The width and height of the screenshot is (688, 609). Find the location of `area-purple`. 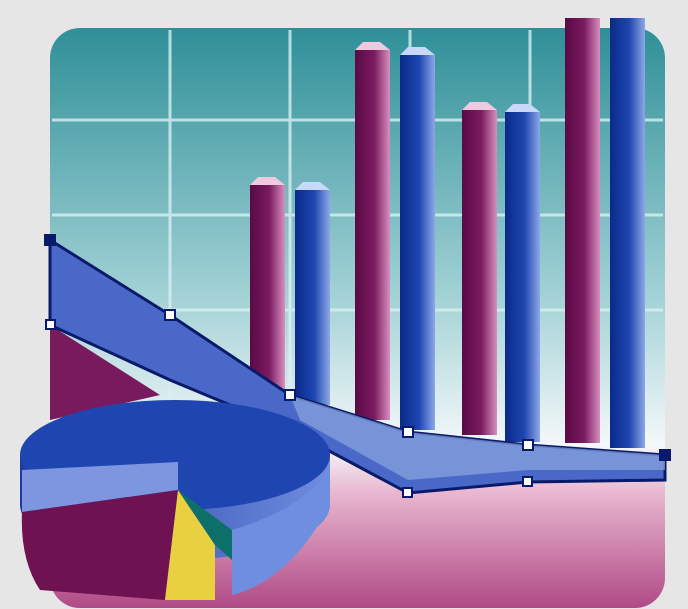

area-purple is located at coordinates (105, 372).